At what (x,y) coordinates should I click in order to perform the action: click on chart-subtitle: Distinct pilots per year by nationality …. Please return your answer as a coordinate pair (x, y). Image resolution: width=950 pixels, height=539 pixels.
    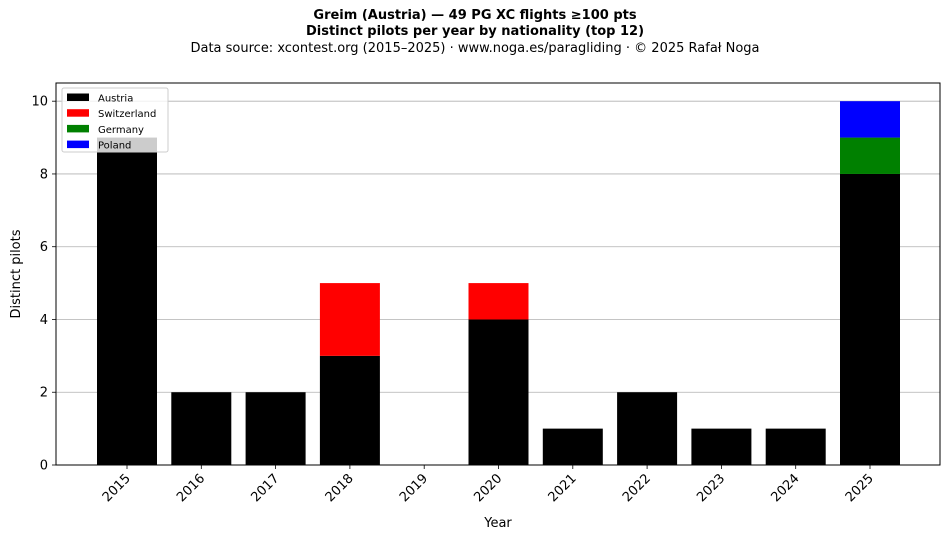
    Looking at the image, I should click on (475, 31).